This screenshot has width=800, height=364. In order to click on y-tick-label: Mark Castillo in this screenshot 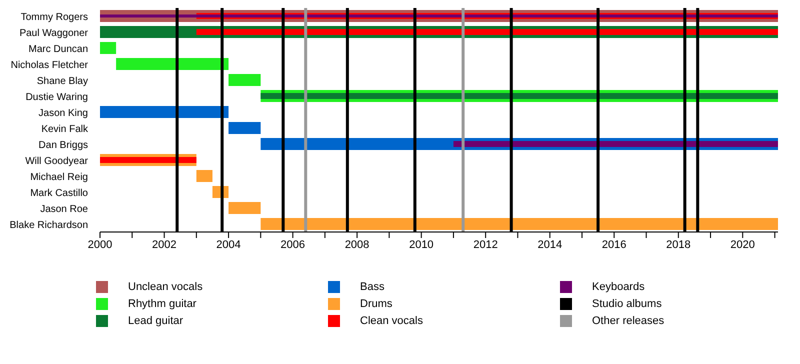, I will do `click(59, 193)`.